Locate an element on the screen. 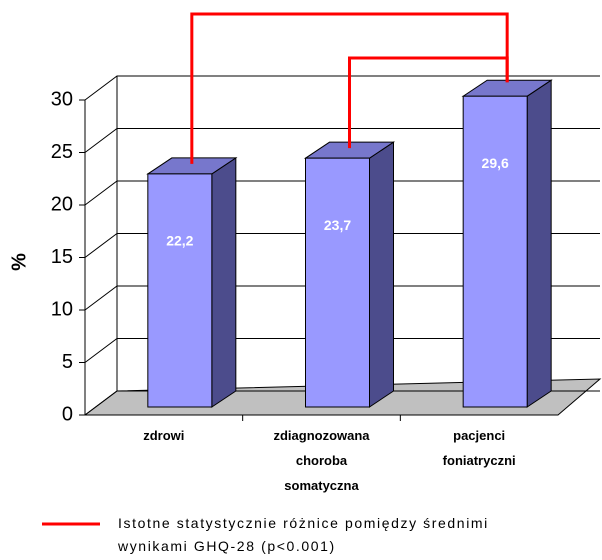  x-tick-label: zdiagnozowana choroba somatyczna is located at coordinates (321, 460).